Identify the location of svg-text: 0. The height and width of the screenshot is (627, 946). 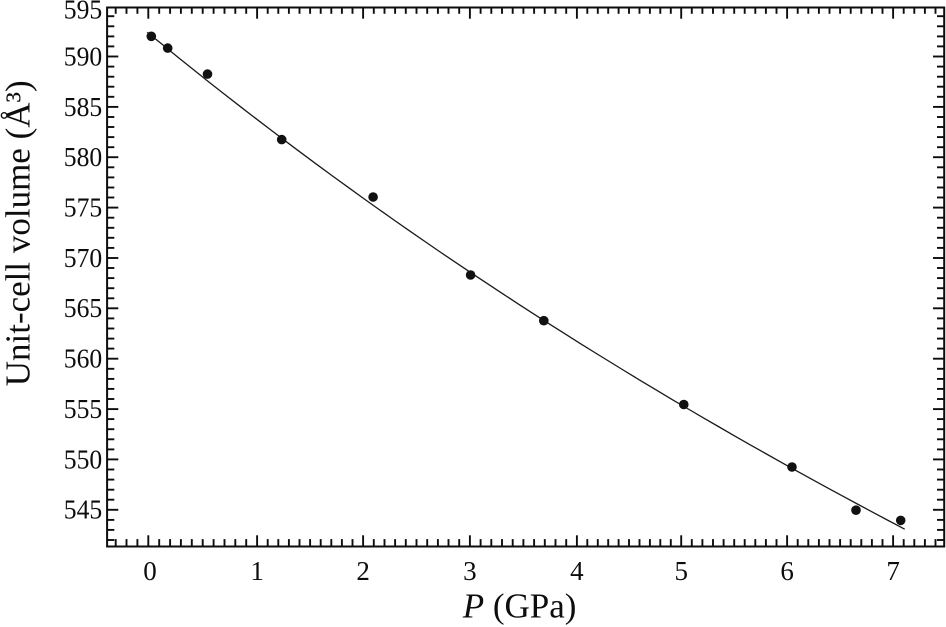
(150, 571).